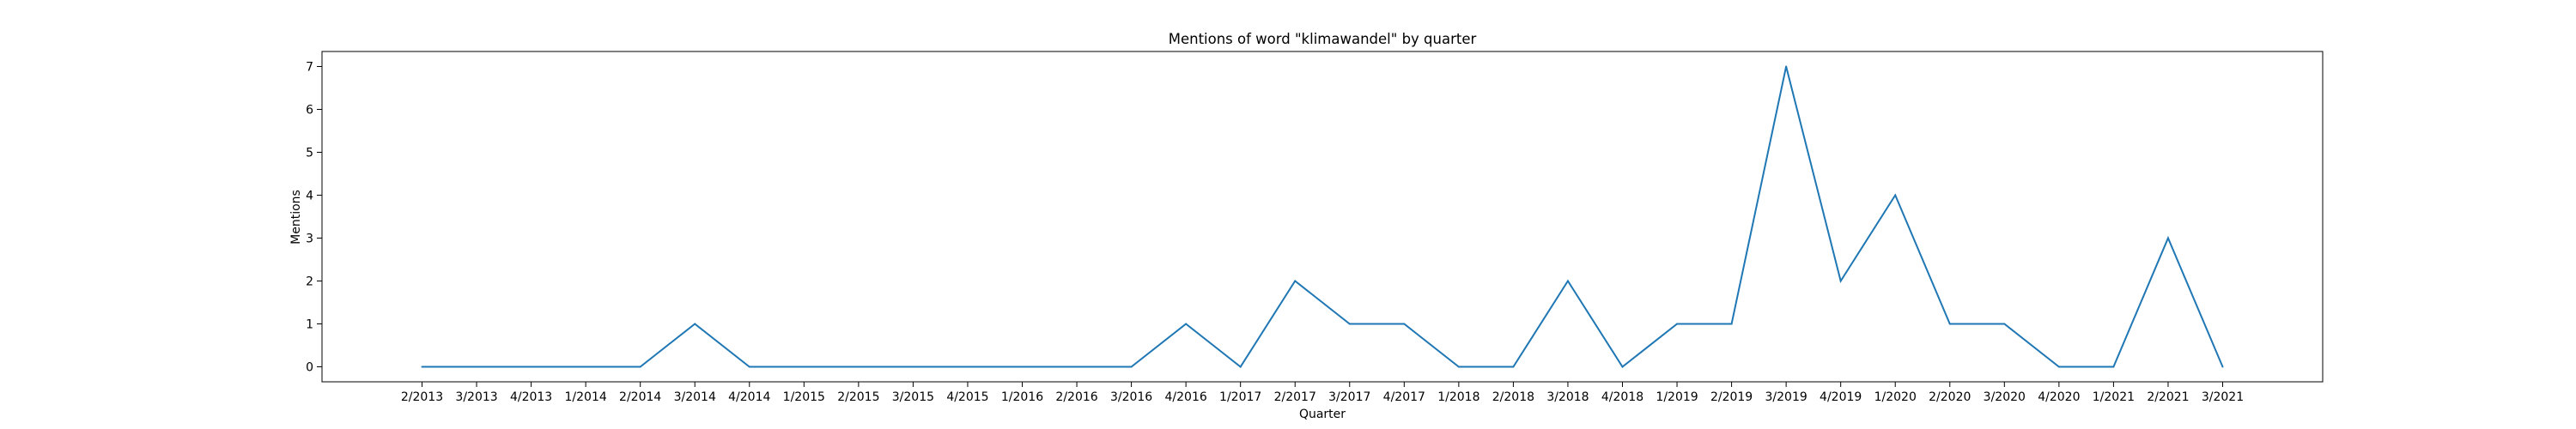  Describe the element at coordinates (310, 111) in the screenshot. I see `y-tick-label: 6` at that location.